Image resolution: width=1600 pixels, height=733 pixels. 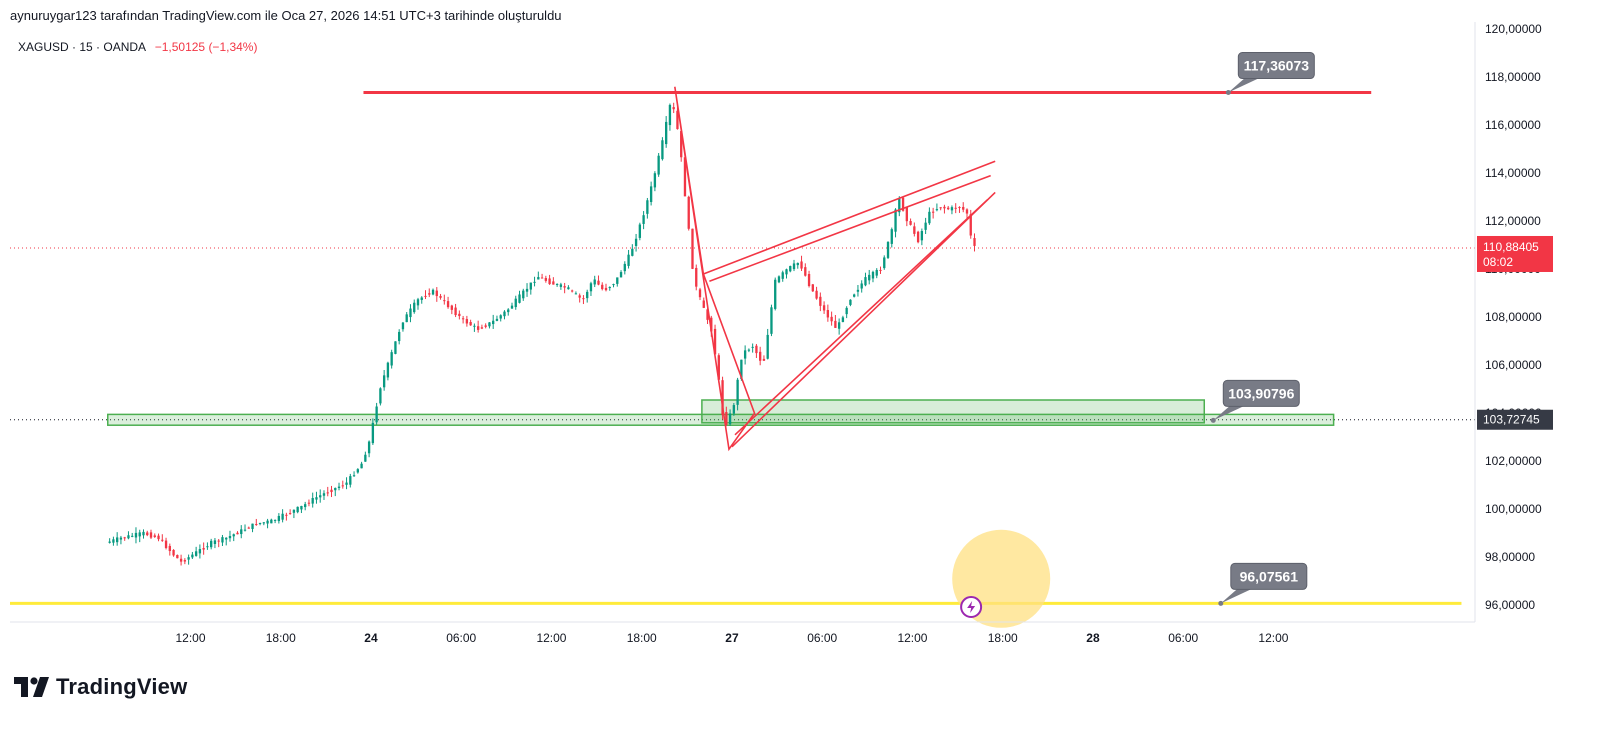 I want to click on y-tick-label: 116,00000, so click(x=1513, y=125).